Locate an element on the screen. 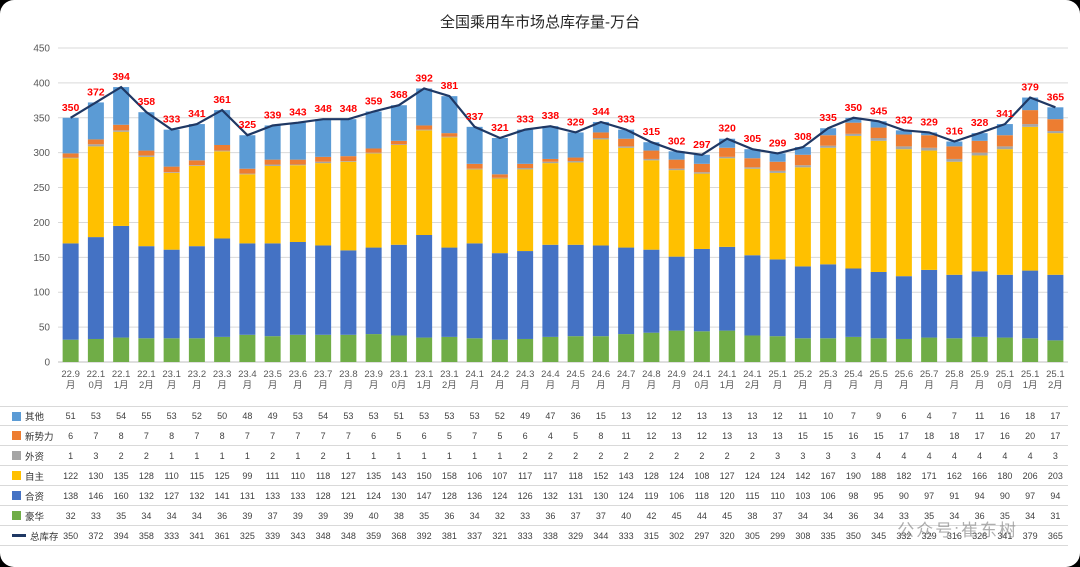 Image resolution: width=1080 pixels, height=567 pixels. x-axis-label: 23.9 月 is located at coordinates (373, 380).